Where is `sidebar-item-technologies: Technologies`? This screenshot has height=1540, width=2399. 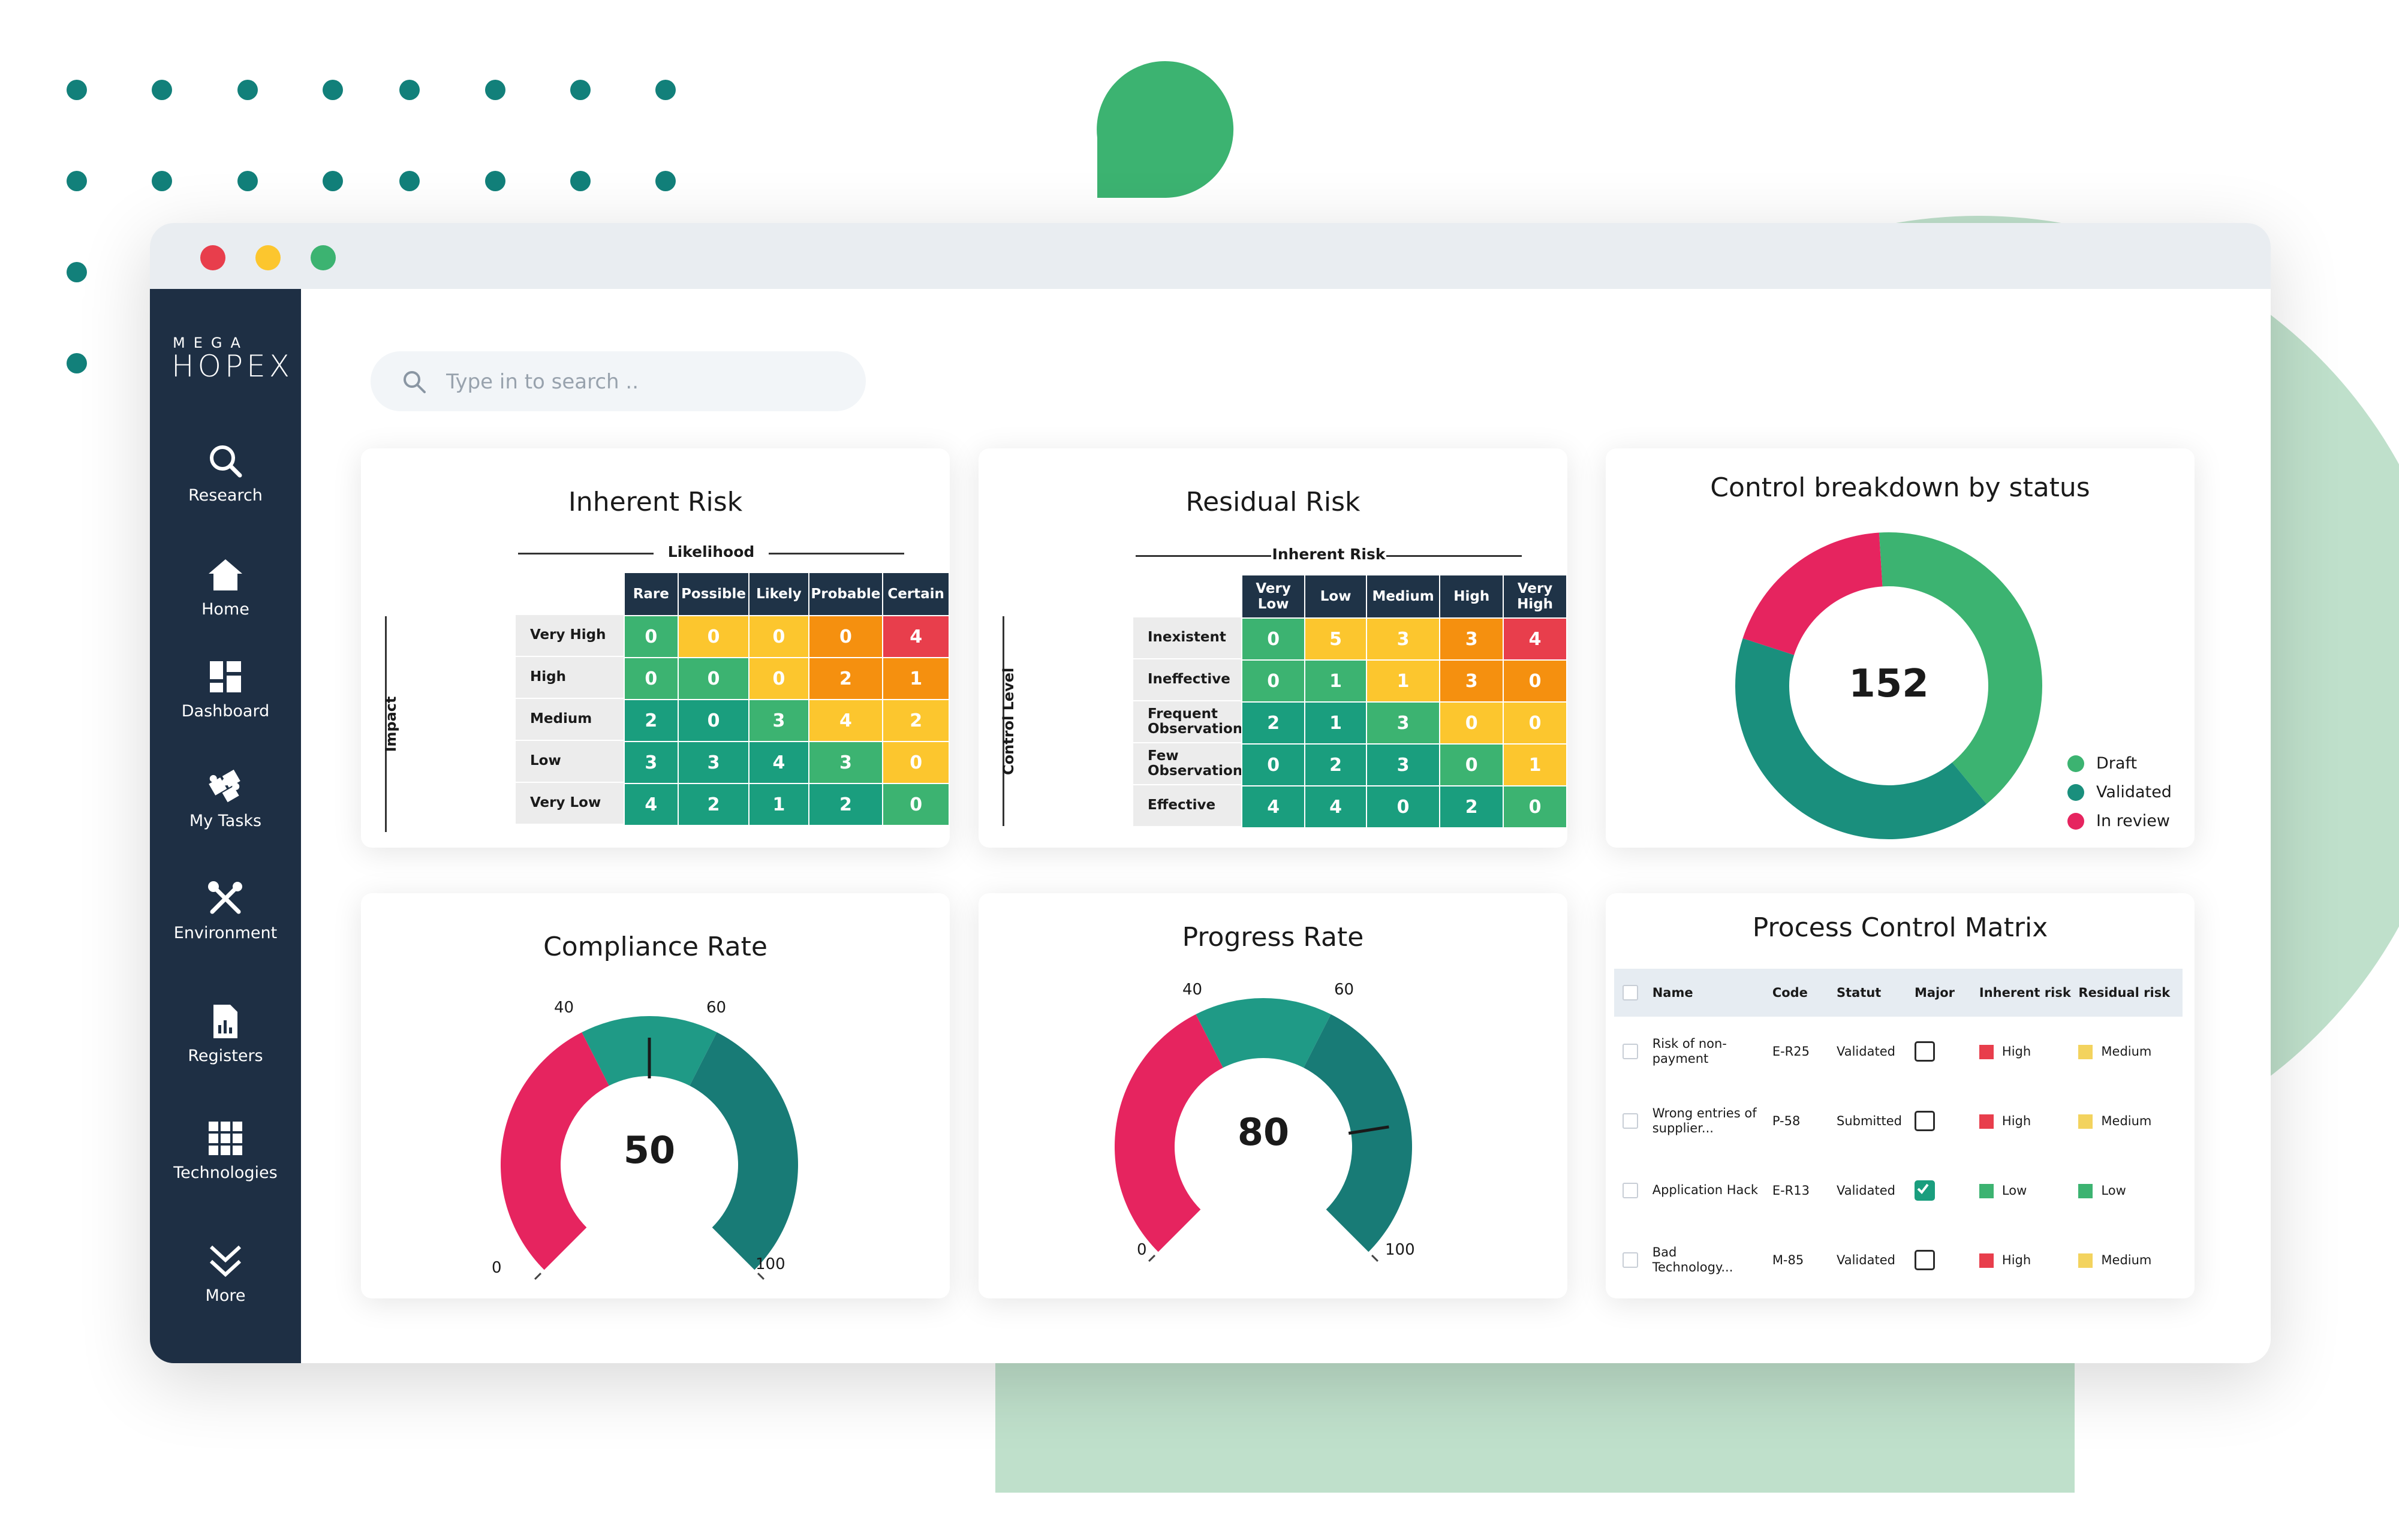
sidebar-item-technologies: Technologies is located at coordinates (226, 1150).